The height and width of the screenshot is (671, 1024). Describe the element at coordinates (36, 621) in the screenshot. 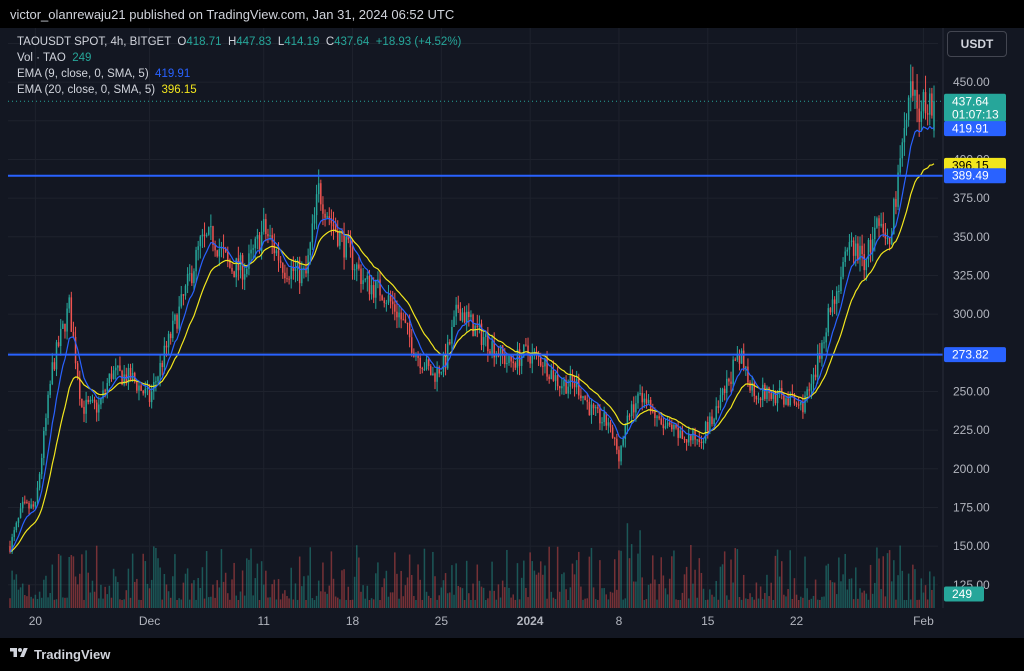

I see `x-tick-label: 20` at that location.